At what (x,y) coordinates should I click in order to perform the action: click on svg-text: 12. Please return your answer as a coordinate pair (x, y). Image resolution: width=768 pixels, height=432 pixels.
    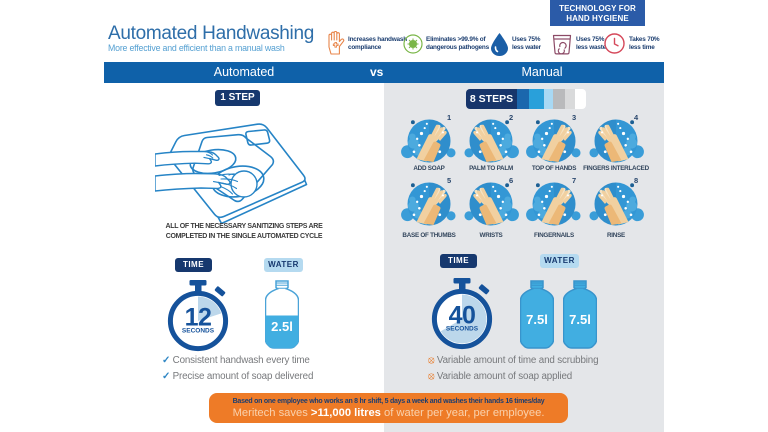
    Looking at the image, I should click on (198, 318).